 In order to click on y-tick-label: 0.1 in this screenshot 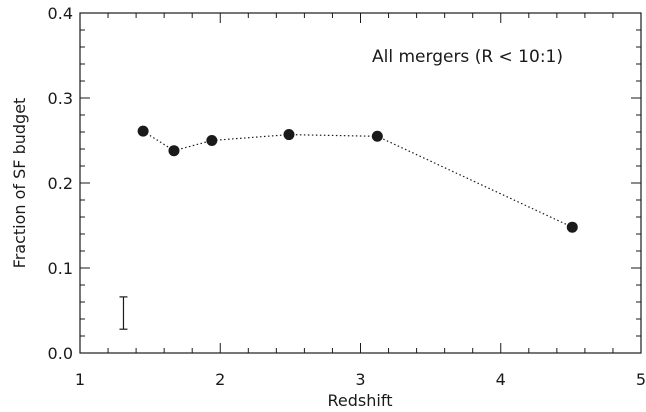, I will do `click(60, 268)`.